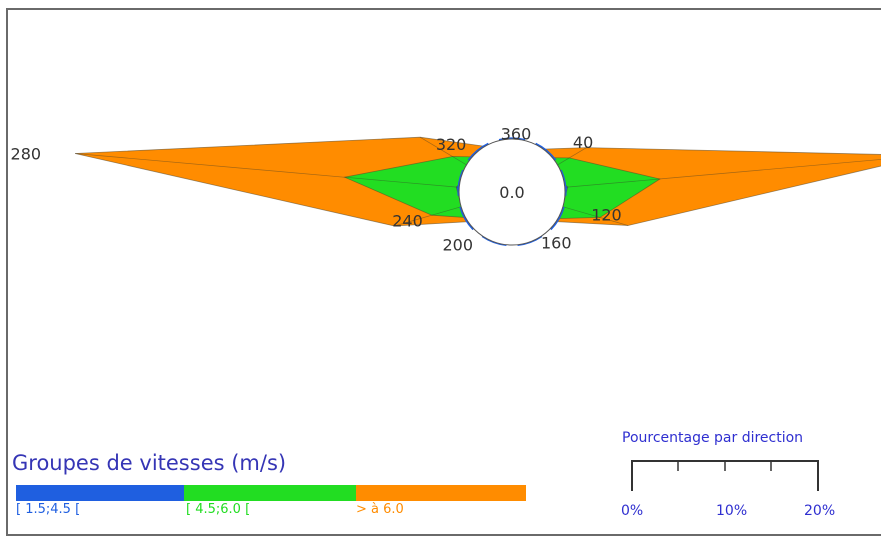 The image size is (881, 538). Describe the element at coordinates (218, 509) in the screenshot. I see `legend-label-mid: [ 4.5;6.0 [` at that location.